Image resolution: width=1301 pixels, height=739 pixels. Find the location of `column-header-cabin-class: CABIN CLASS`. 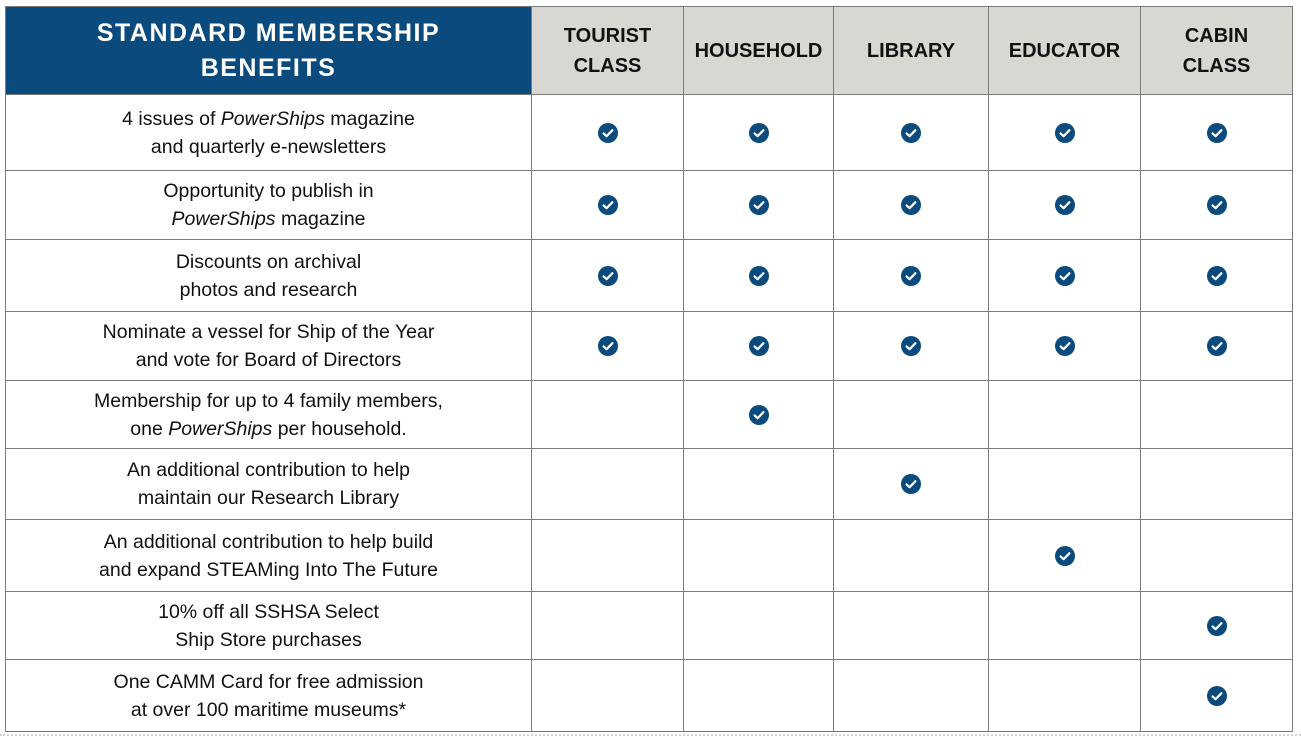

column-header-cabin-class: CABIN CLASS is located at coordinates (1216, 50).